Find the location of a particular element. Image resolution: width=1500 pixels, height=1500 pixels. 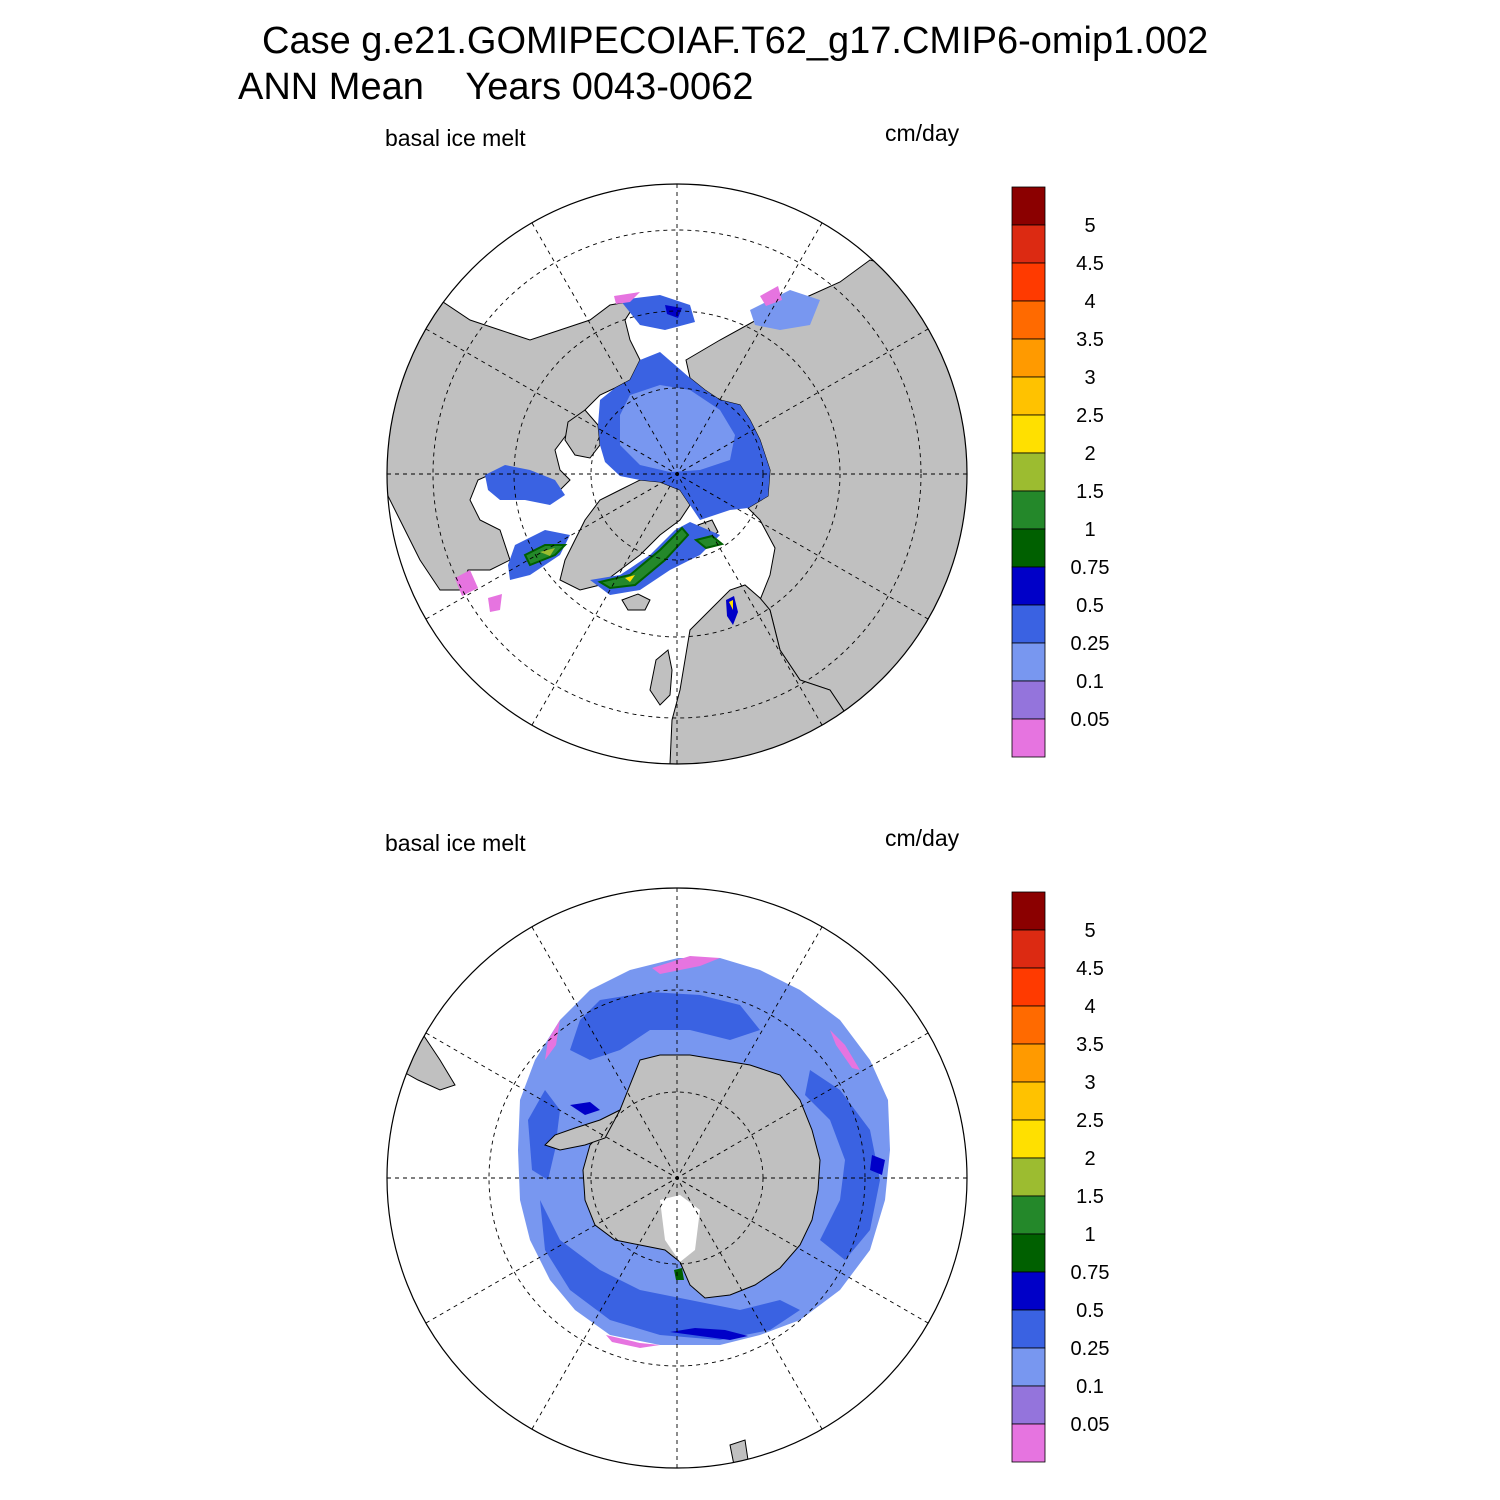

south-panel-variable-label: basal ice melt is located at coordinates (455, 843).